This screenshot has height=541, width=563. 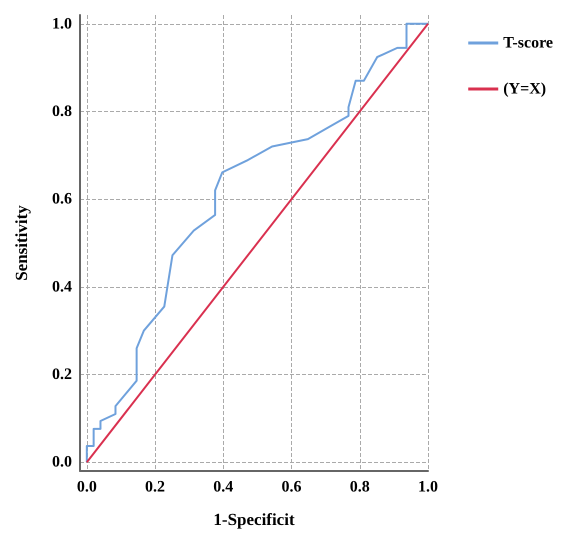 I want to click on y-tick-label: 0.2, so click(x=62, y=375).